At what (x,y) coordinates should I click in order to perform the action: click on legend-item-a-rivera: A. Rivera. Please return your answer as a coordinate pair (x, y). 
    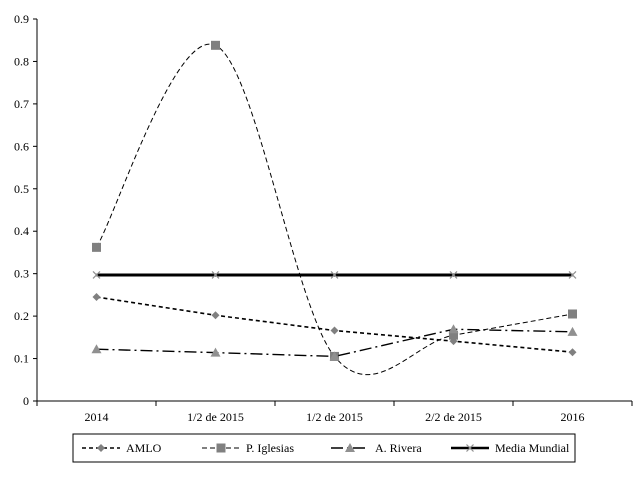
    Looking at the image, I should click on (376, 448).